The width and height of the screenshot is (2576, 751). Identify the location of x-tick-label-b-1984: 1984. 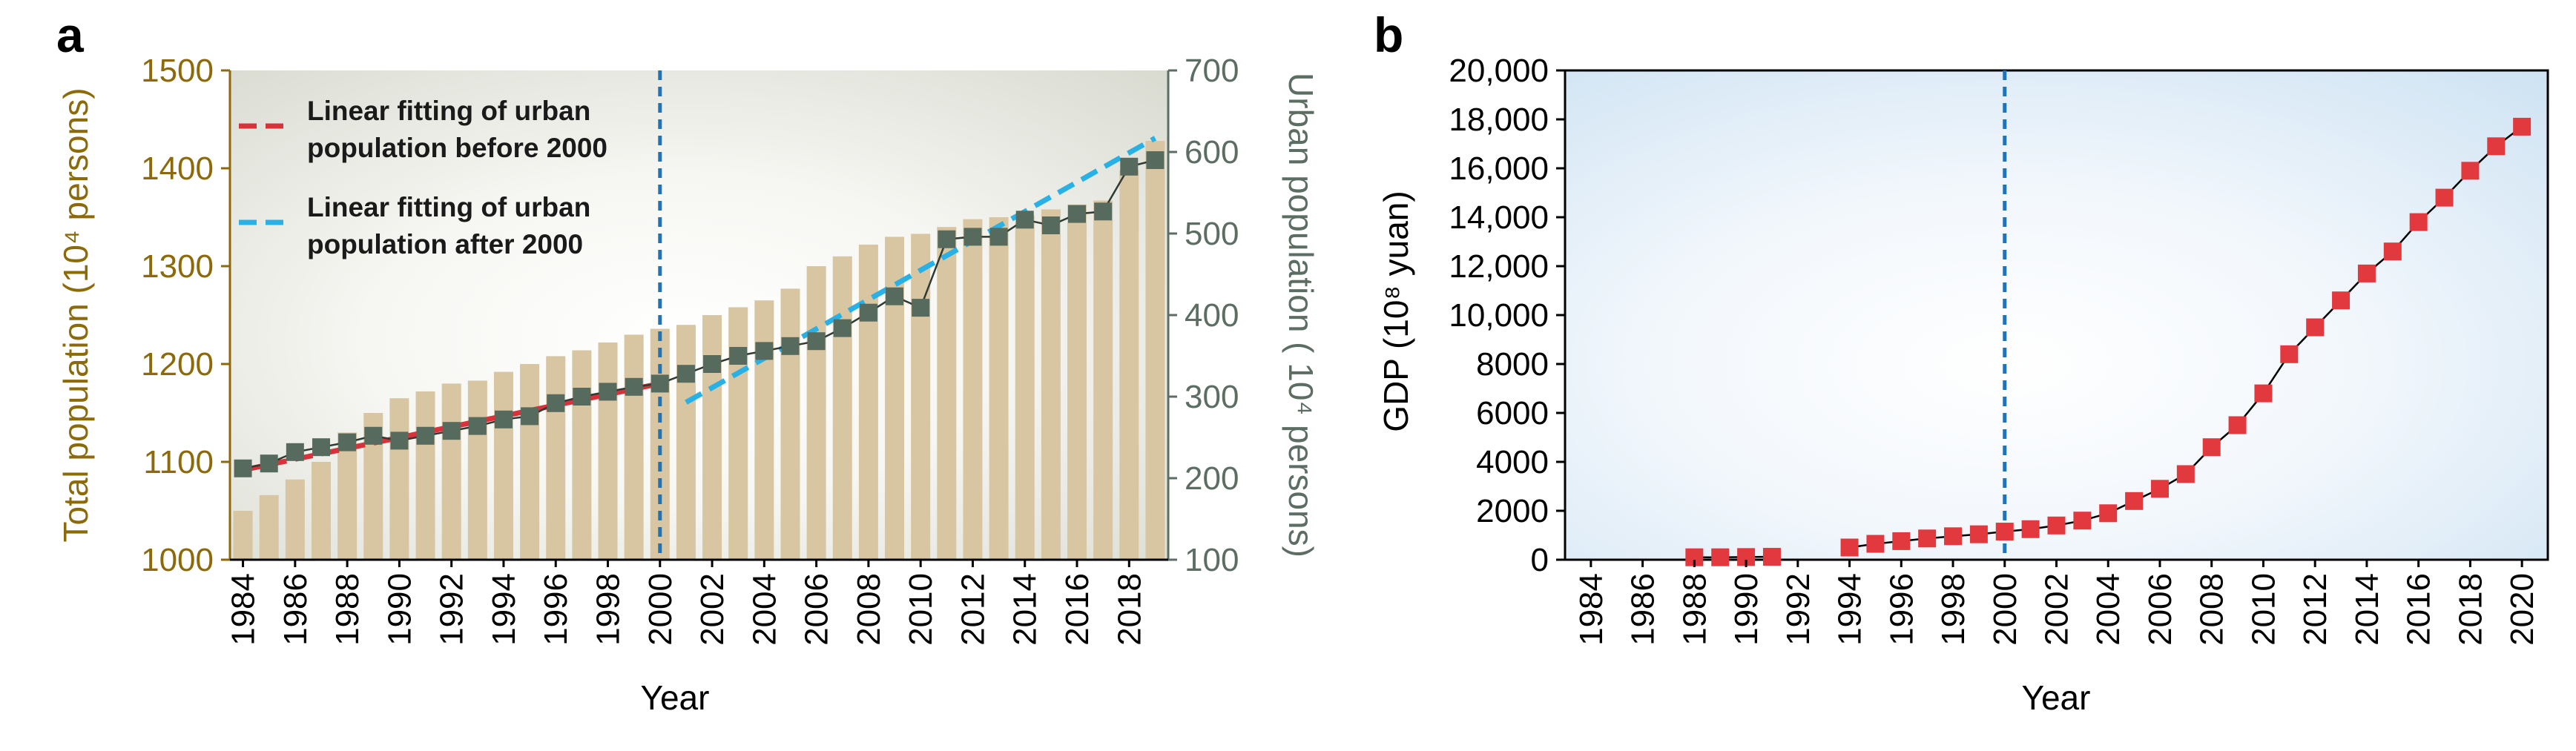
(1591, 609).